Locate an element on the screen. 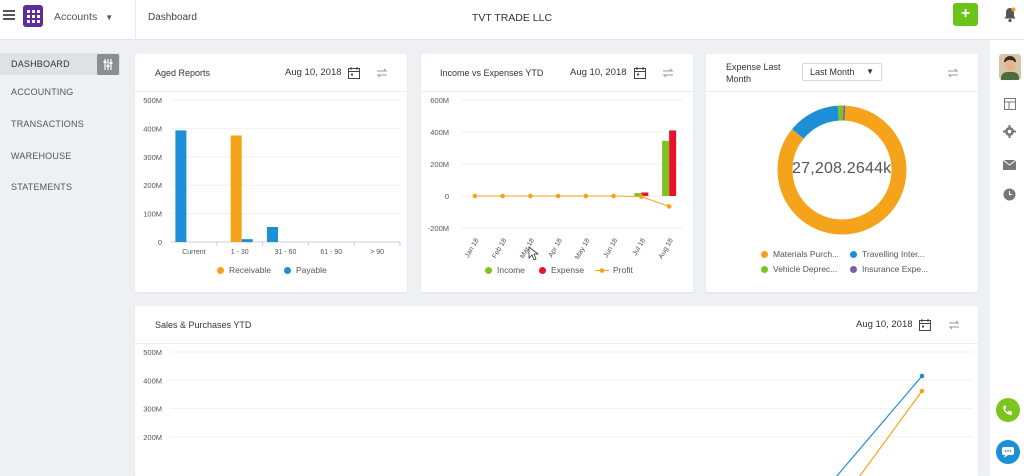 Image resolution: width=1024 pixels, height=476 pixels. sidebar-item-statements: STATEMENTS is located at coordinates (42, 187).